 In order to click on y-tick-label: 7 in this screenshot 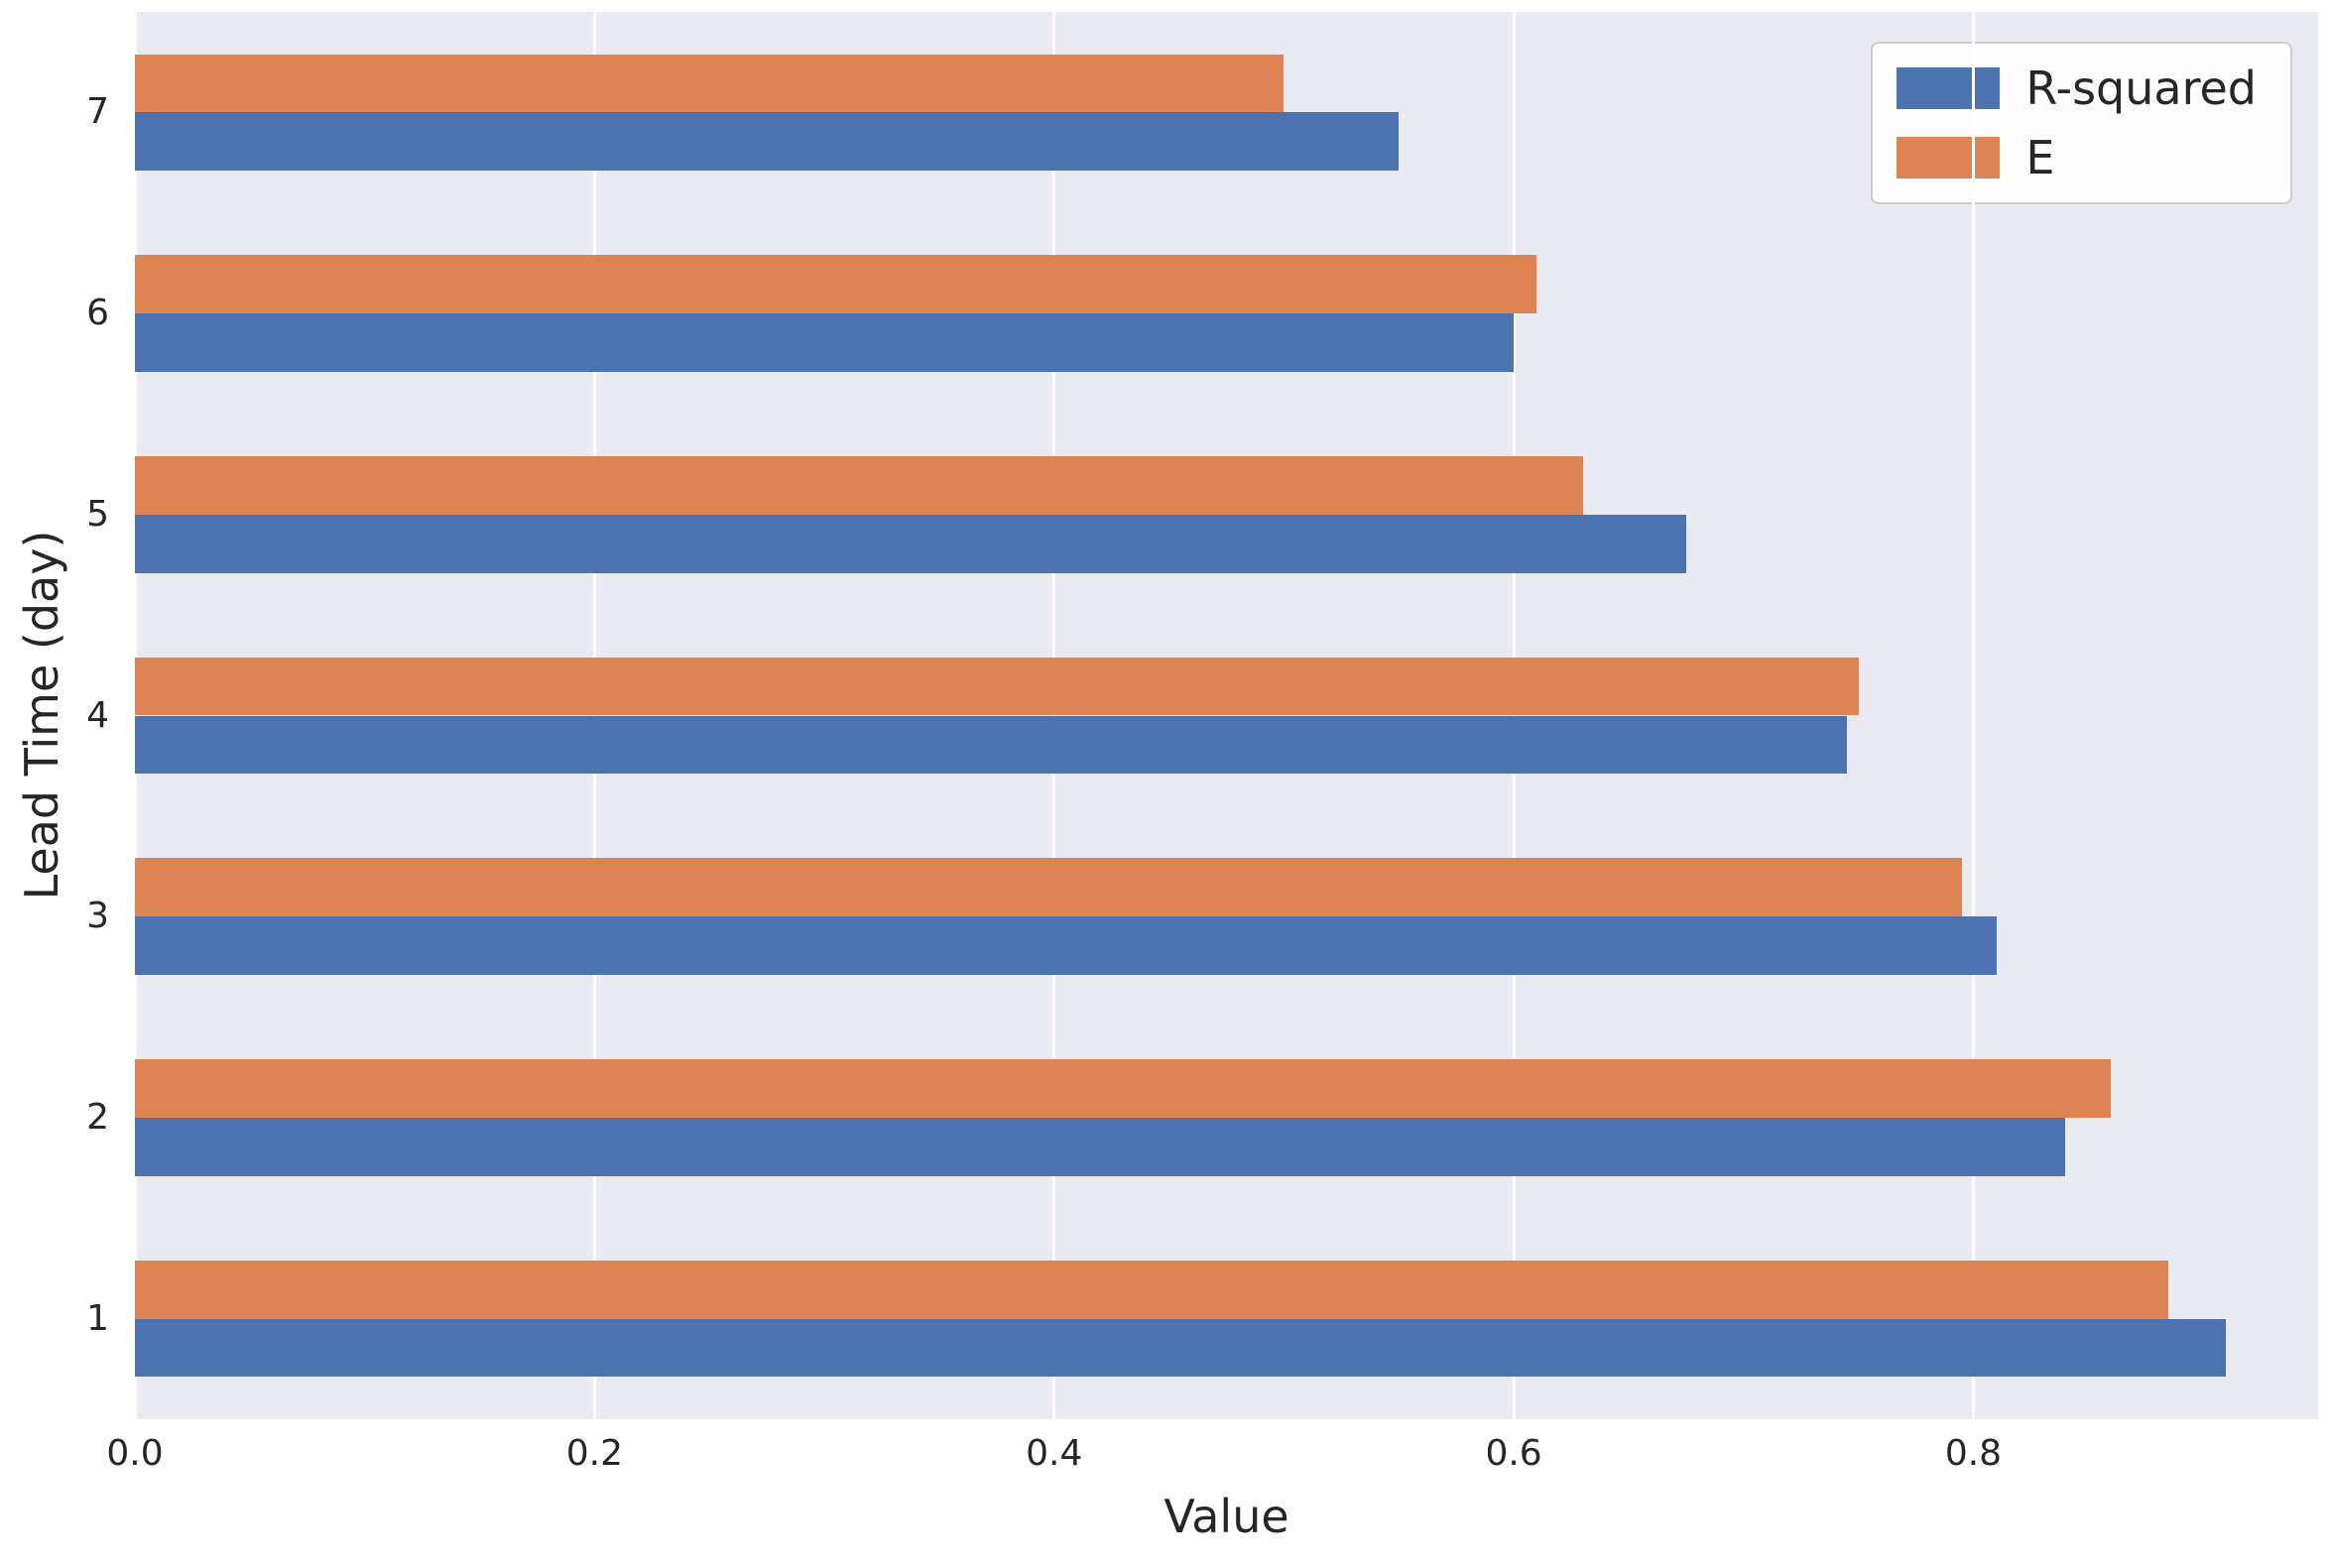, I will do `click(97, 112)`.